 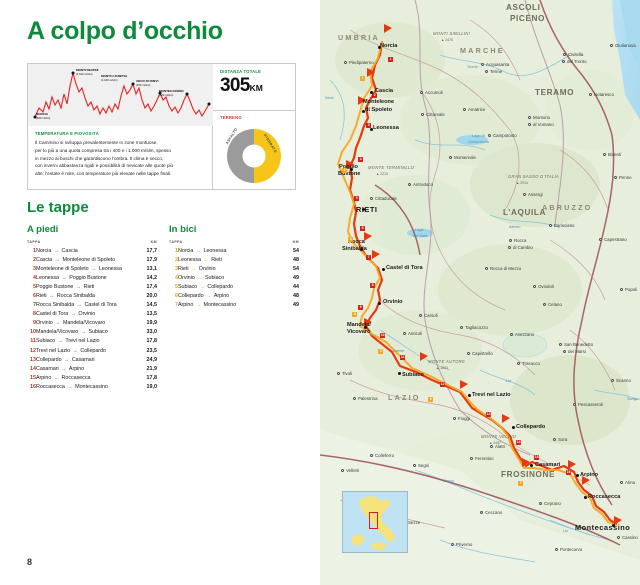 What do you see at coordinates (363, 79) in the screenshot?
I see `map-stage-badge-bike-1: 1` at bounding box center [363, 79].